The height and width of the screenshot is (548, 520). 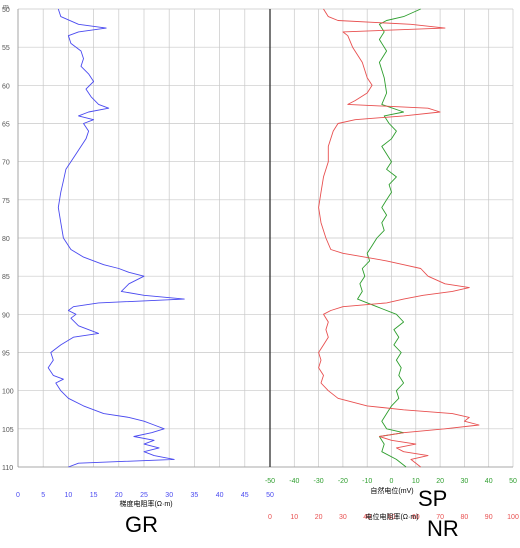 What do you see at coordinates (7, 468) in the screenshot?
I see `depth-tick-label: 110` at bounding box center [7, 468].